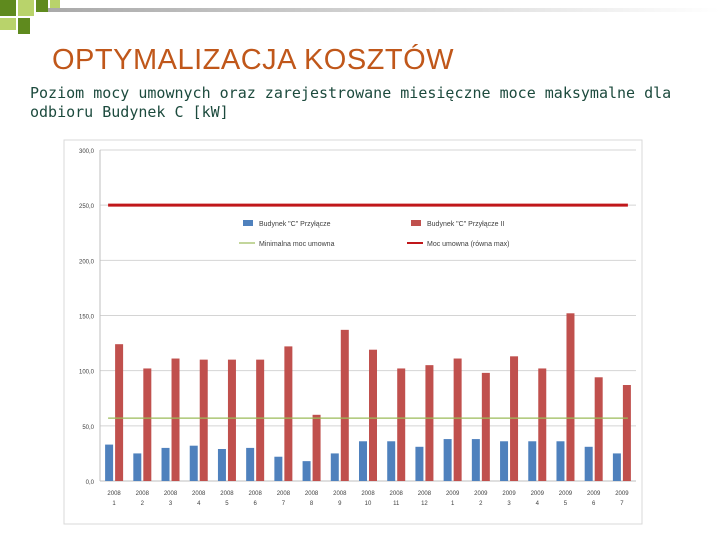  What do you see at coordinates (396, 504) in the screenshot?
I see `x-tick-month: 11` at bounding box center [396, 504].